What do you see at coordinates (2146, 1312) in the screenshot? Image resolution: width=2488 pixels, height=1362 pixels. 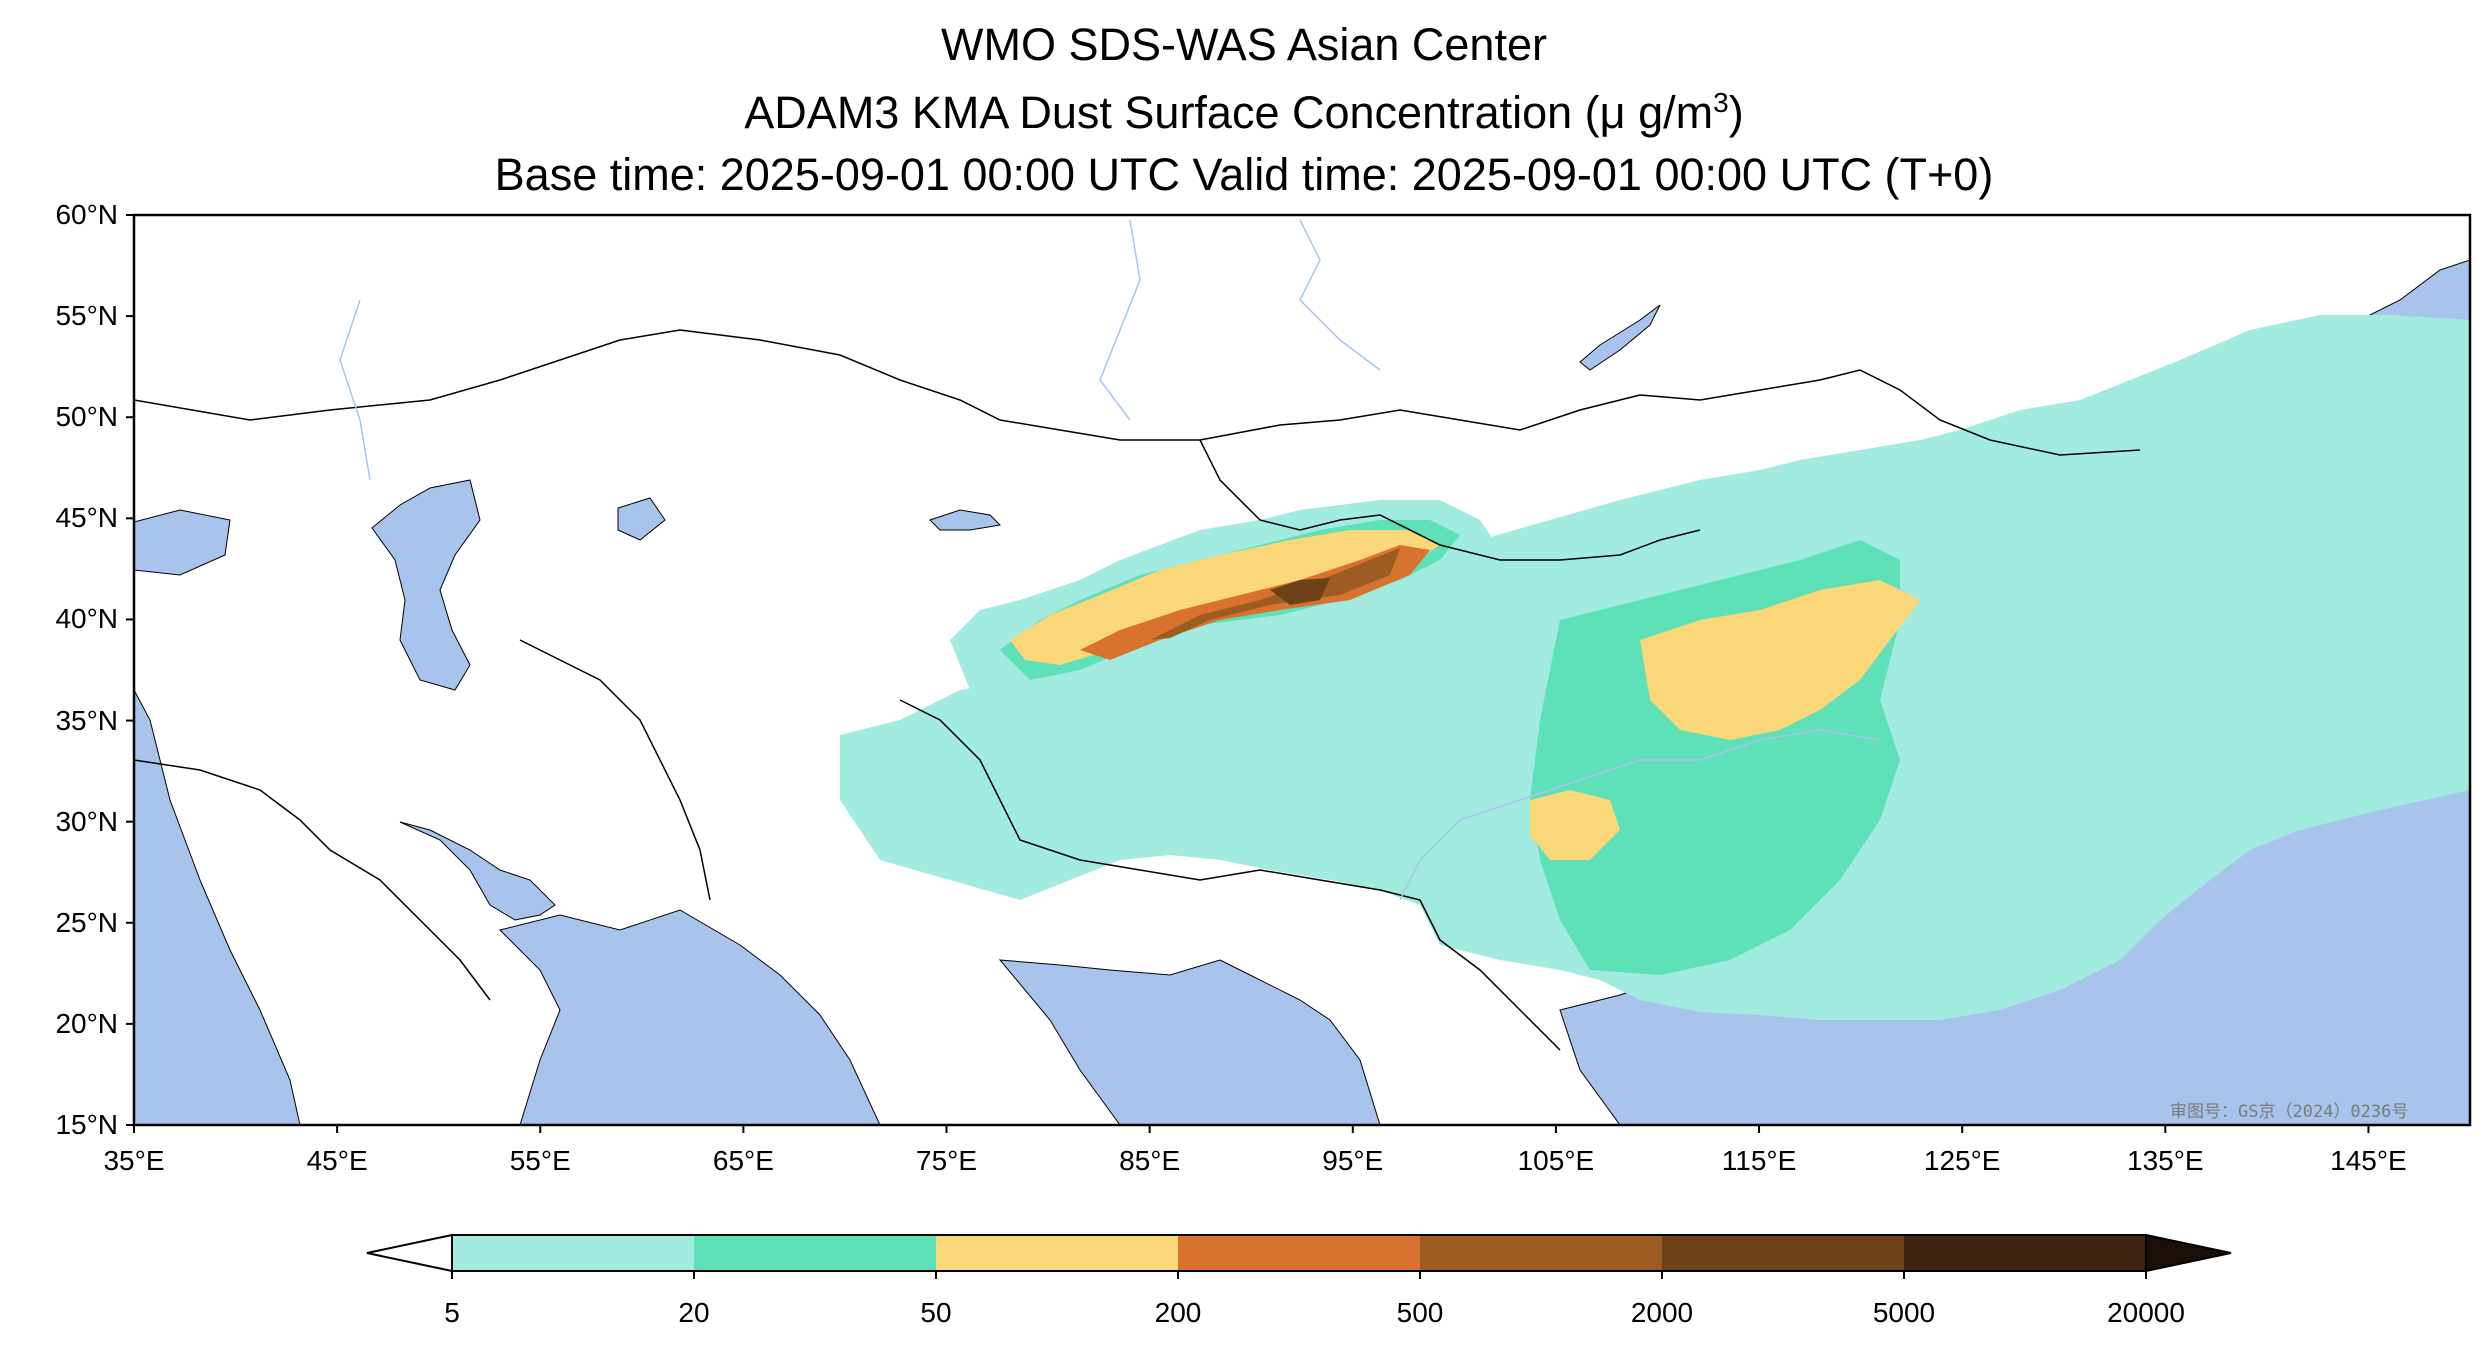 I see `colorbar-level-label: 20000` at bounding box center [2146, 1312].